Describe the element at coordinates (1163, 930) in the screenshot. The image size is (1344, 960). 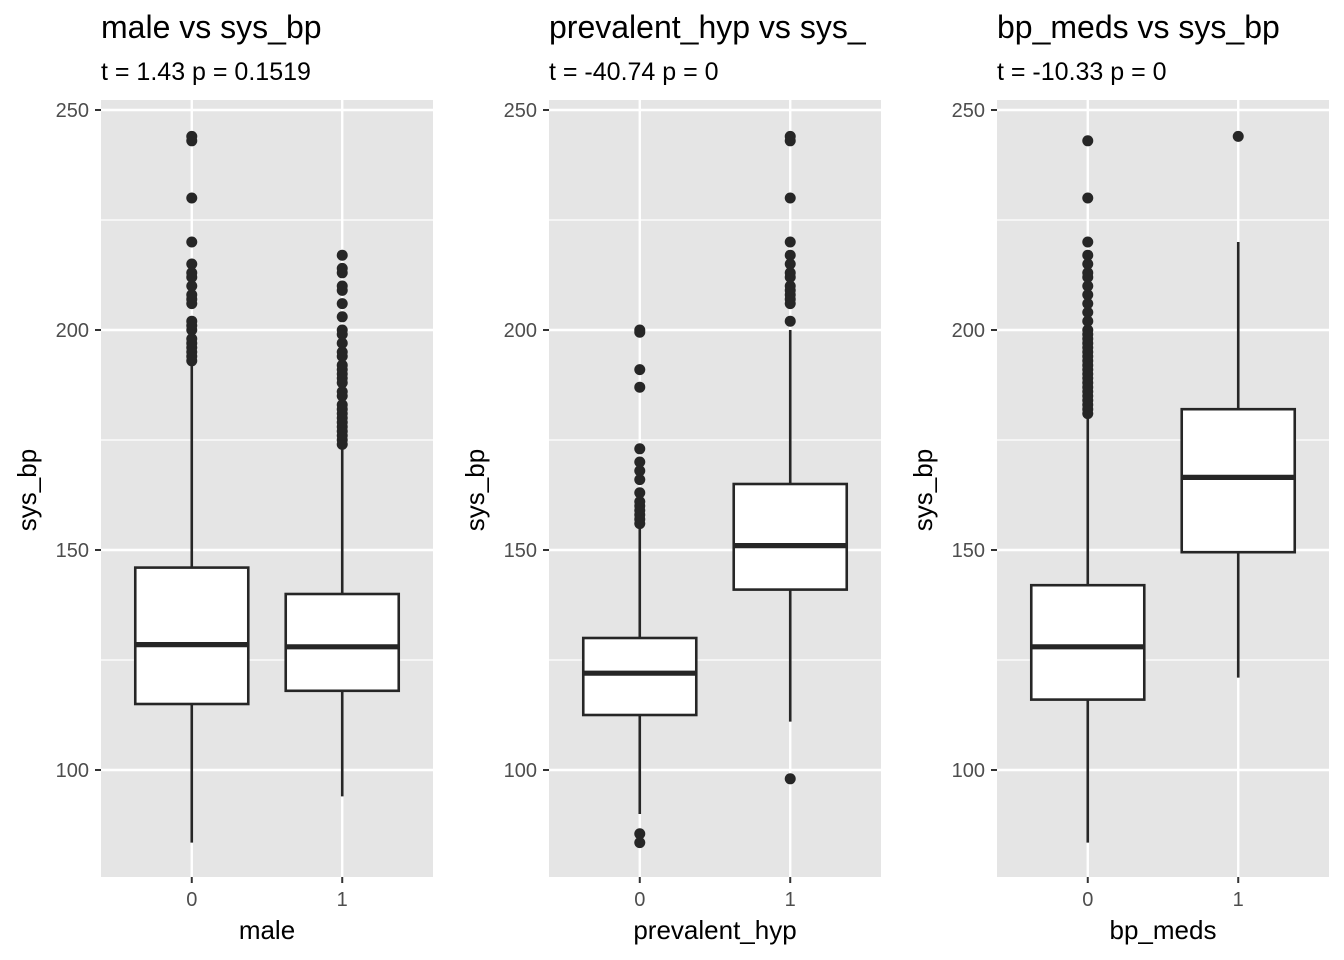
I see `x-axis-title: bp_meds` at that location.